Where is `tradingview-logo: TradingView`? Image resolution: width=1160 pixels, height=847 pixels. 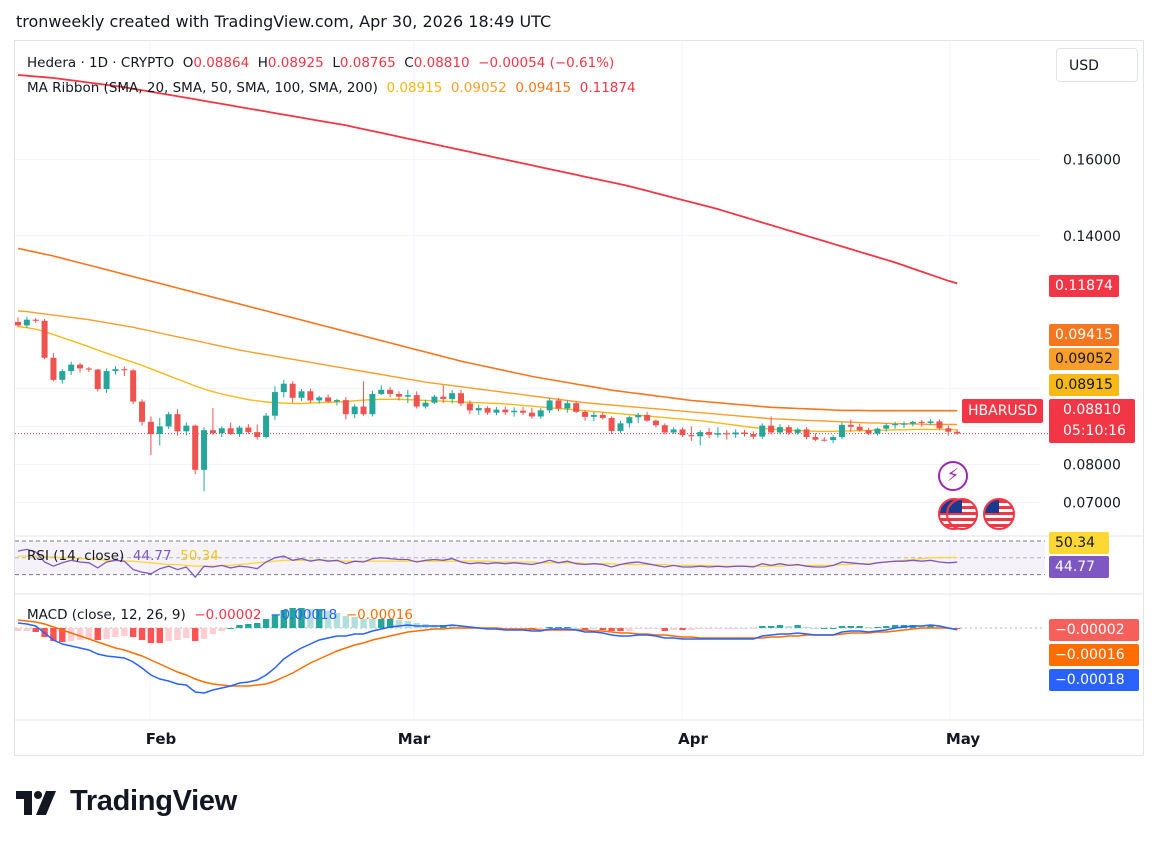 tradingview-logo: TradingView is located at coordinates (126, 801).